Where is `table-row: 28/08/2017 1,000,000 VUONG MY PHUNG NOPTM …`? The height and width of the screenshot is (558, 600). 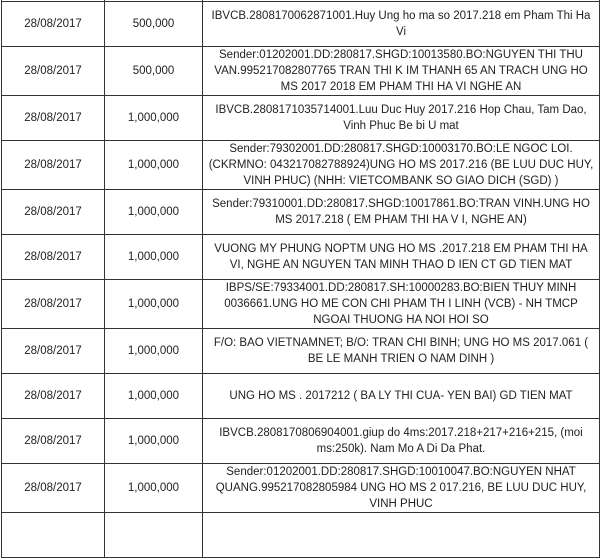
table-row: 28/08/2017 1,000,000 VUONG MY PHUNG NOPTM … is located at coordinates (300, 257).